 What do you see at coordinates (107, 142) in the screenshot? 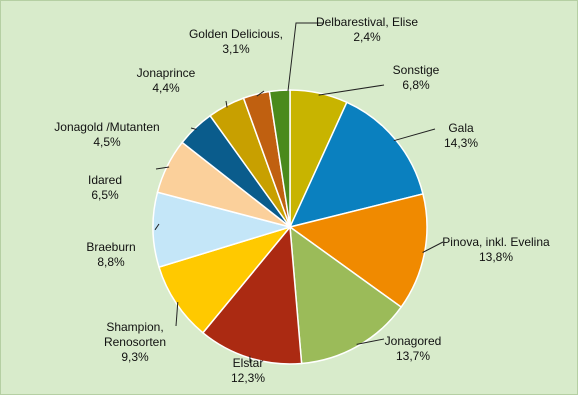
I see `slice-value: 4,5%` at bounding box center [107, 142].